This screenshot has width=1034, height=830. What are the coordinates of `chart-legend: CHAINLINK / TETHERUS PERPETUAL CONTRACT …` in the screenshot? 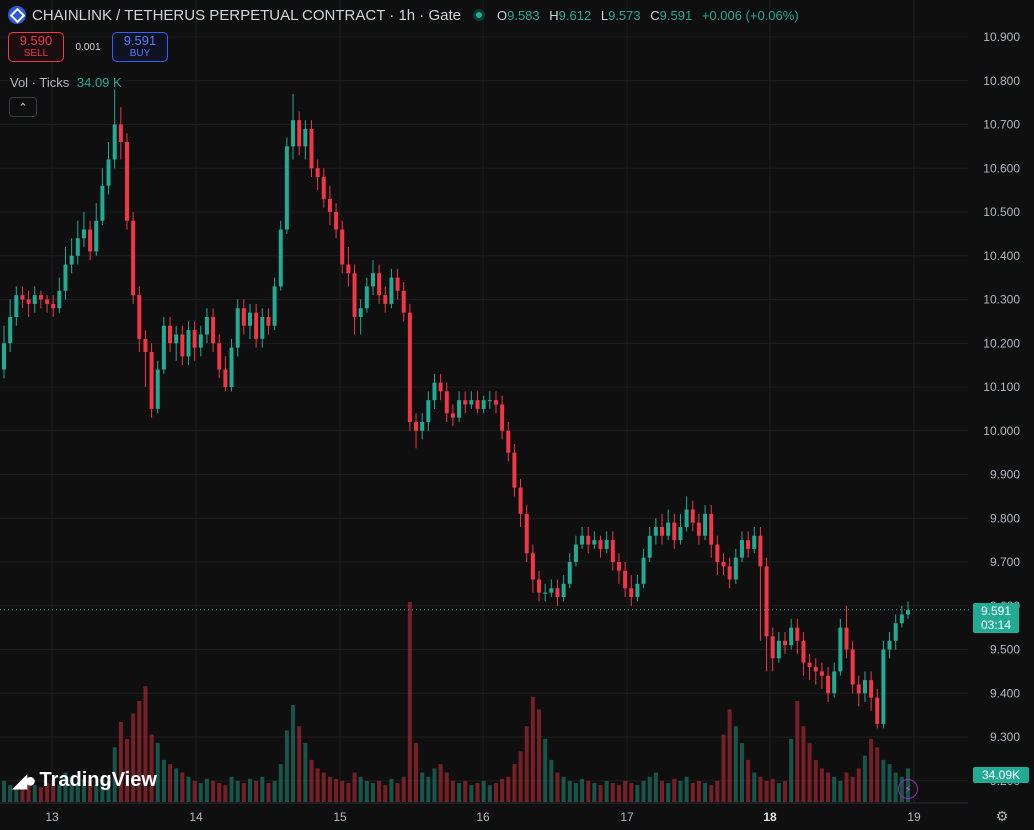 It's located at (403, 15).